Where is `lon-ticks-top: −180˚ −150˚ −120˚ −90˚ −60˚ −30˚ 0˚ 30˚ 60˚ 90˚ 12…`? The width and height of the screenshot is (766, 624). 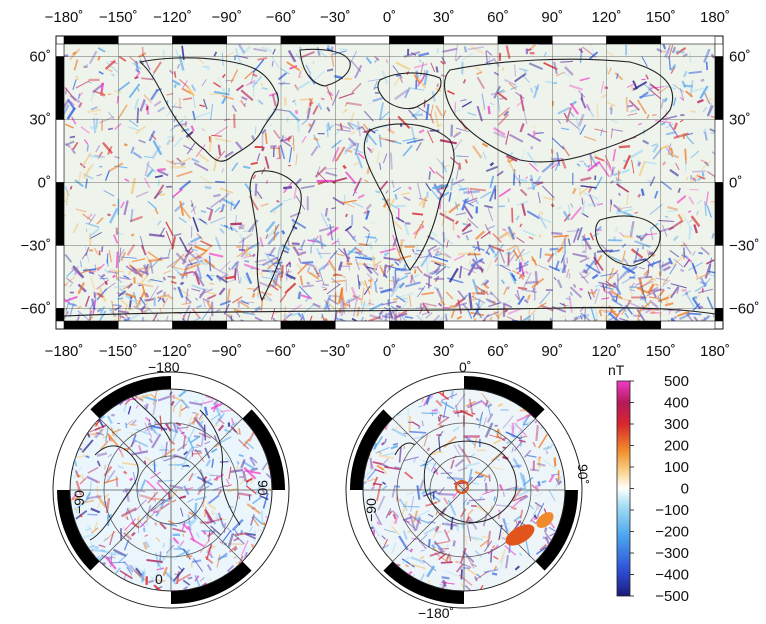 lon-ticks-top: −180˚ −150˚ −120˚ −90˚ −60˚ −30˚ 0˚ 30˚ 60˚ 90˚ 12… is located at coordinates (387, 17).